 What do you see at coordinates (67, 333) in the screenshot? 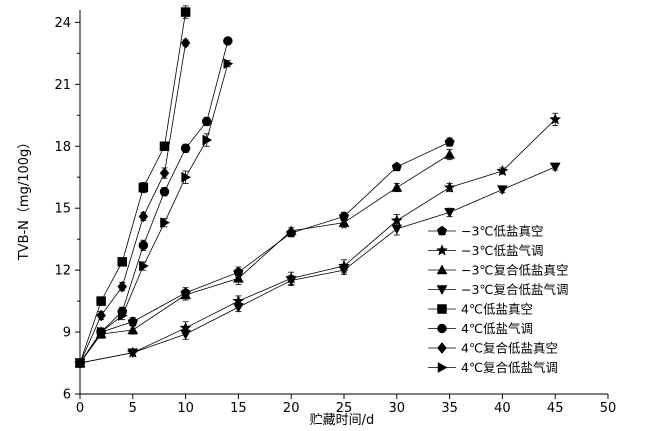
I see `y-tick-label: 9` at bounding box center [67, 333].